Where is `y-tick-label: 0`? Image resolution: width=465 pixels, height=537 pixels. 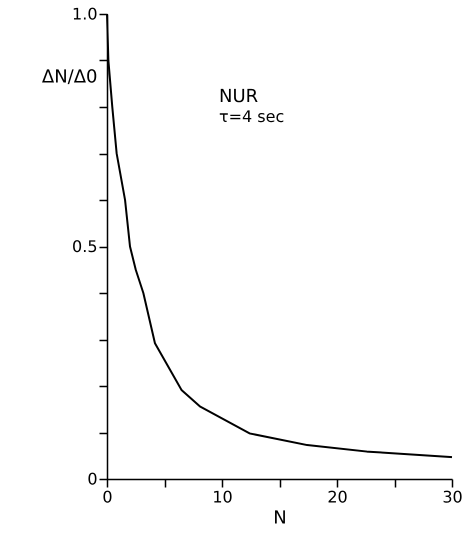 y-tick-label: 0 is located at coordinates (92, 479).